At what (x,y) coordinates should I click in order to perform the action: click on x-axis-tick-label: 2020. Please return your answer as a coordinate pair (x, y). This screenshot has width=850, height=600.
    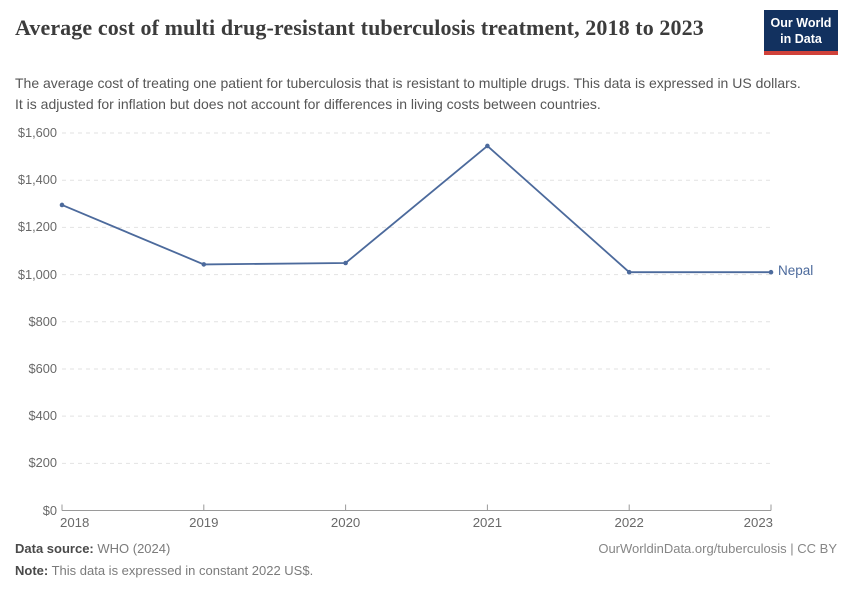
    Looking at the image, I should click on (345, 522).